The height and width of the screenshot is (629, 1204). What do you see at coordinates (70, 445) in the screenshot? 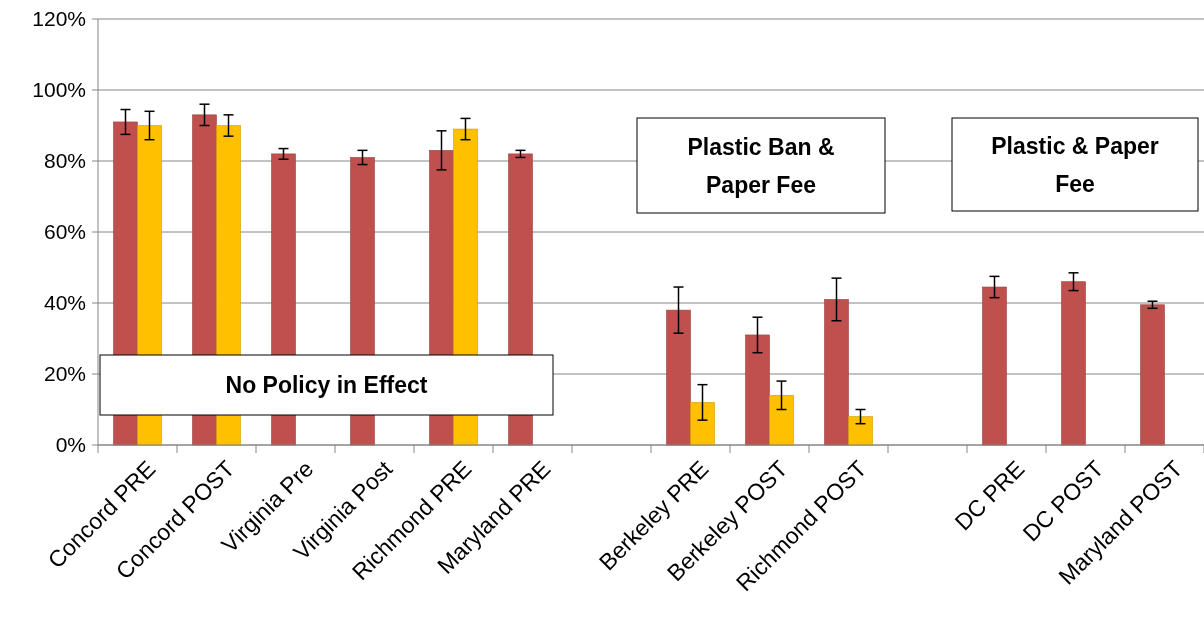
I see `y-tick-label: 0%` at bounding box center [70, 445].